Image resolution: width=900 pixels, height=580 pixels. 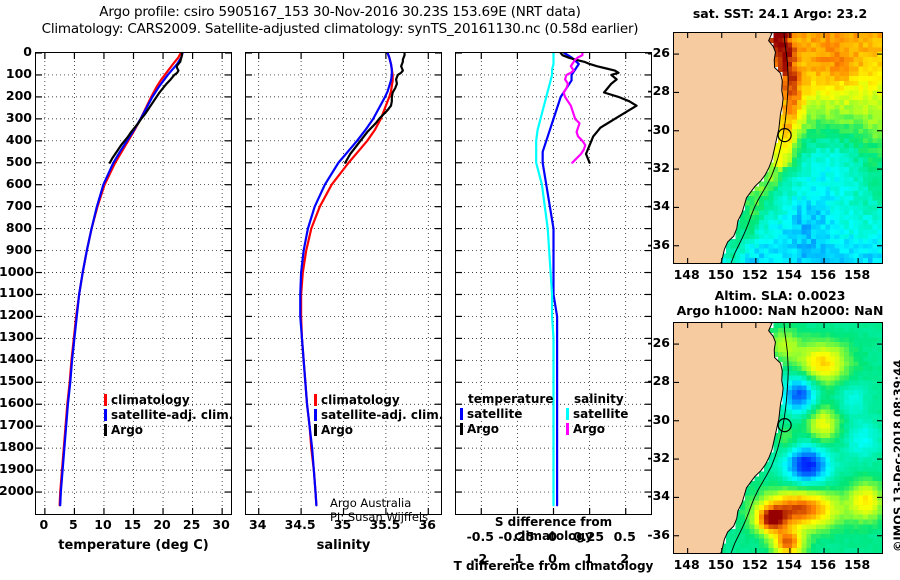 I want to click on axis-tick-label: 300, so click(x=18, y=117).